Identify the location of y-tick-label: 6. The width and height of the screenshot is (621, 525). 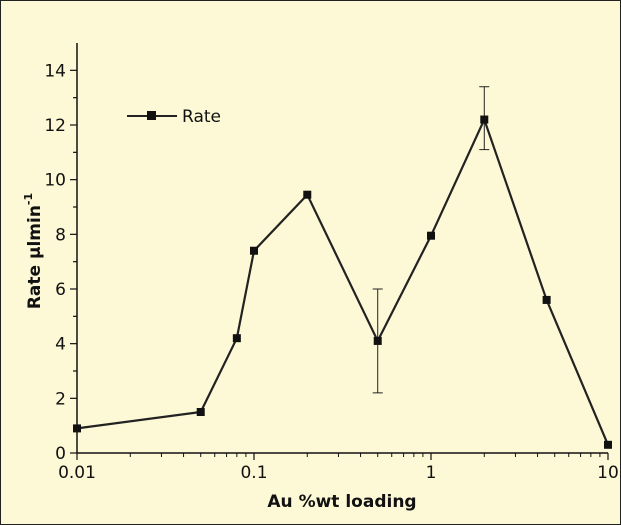
(60, 290).